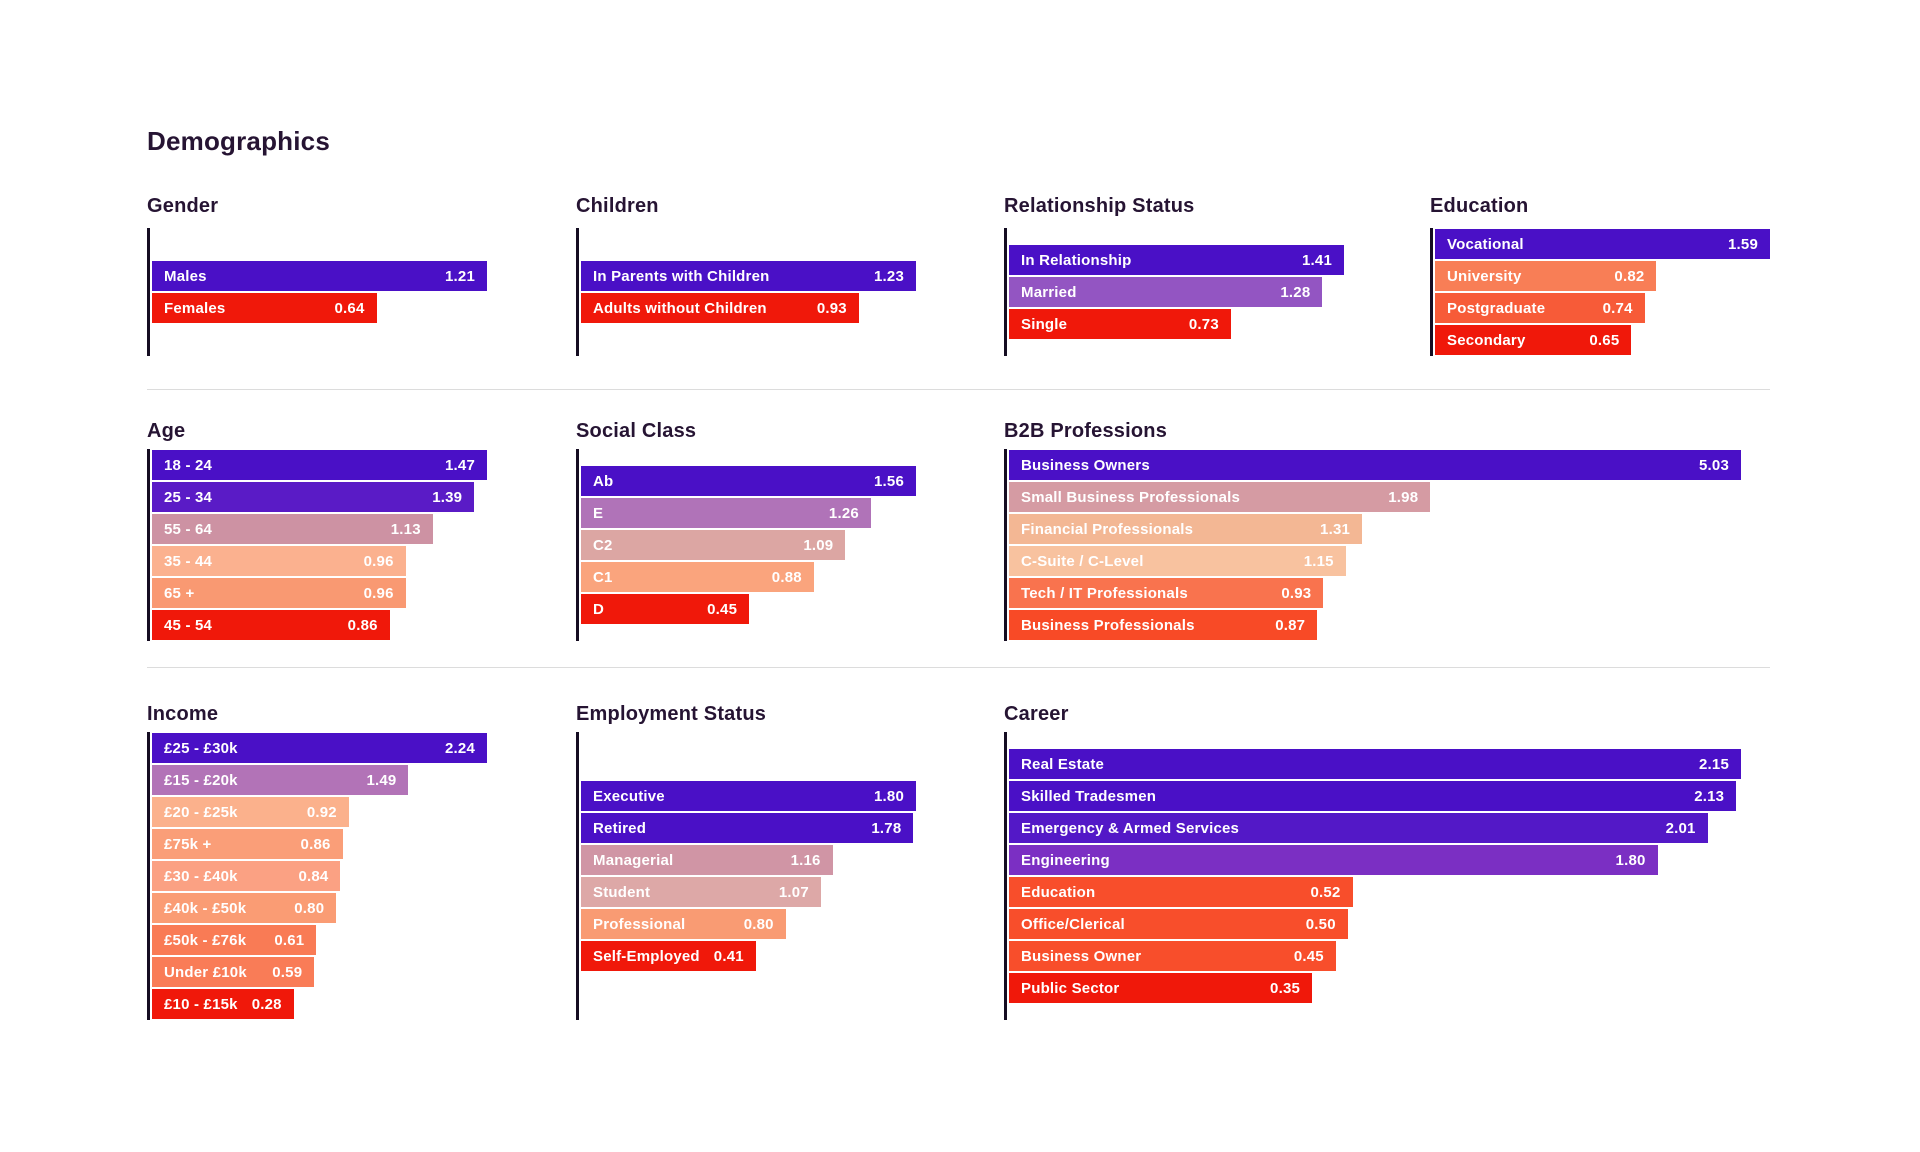  Describe the element at coordinates (1166, 593) in the screenshot. I see `bar-tech-it-professionals: Tech / IT Professionals 0.93` at that location.